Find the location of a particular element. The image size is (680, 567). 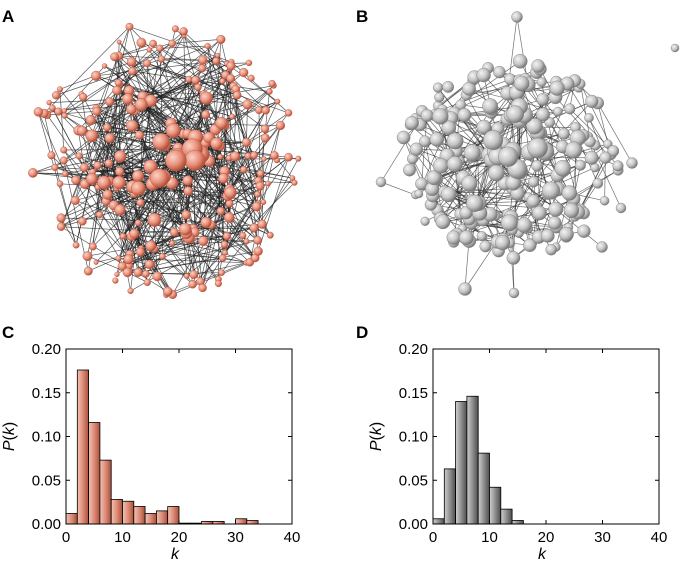

chart-d-y-tick-label: 0.00 is located at coordinates (413, 524).